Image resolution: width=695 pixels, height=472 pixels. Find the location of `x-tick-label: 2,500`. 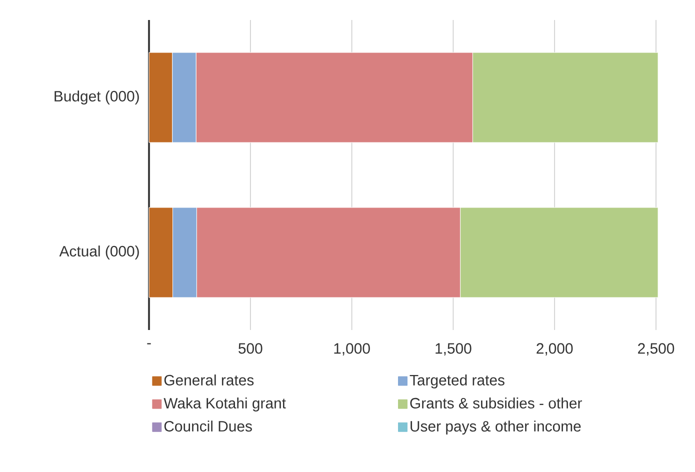

x-tick-label: 2,500 is located at coordinates (656, 349).